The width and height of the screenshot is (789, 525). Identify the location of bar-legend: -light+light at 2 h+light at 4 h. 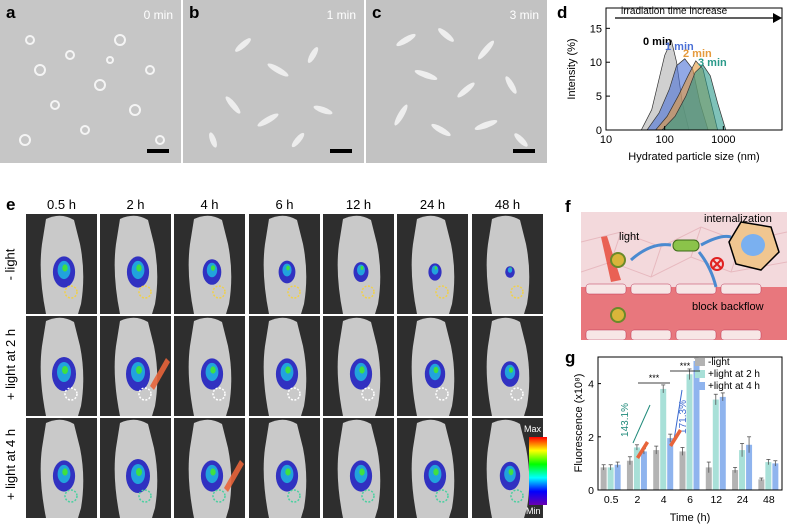
(727, 374).